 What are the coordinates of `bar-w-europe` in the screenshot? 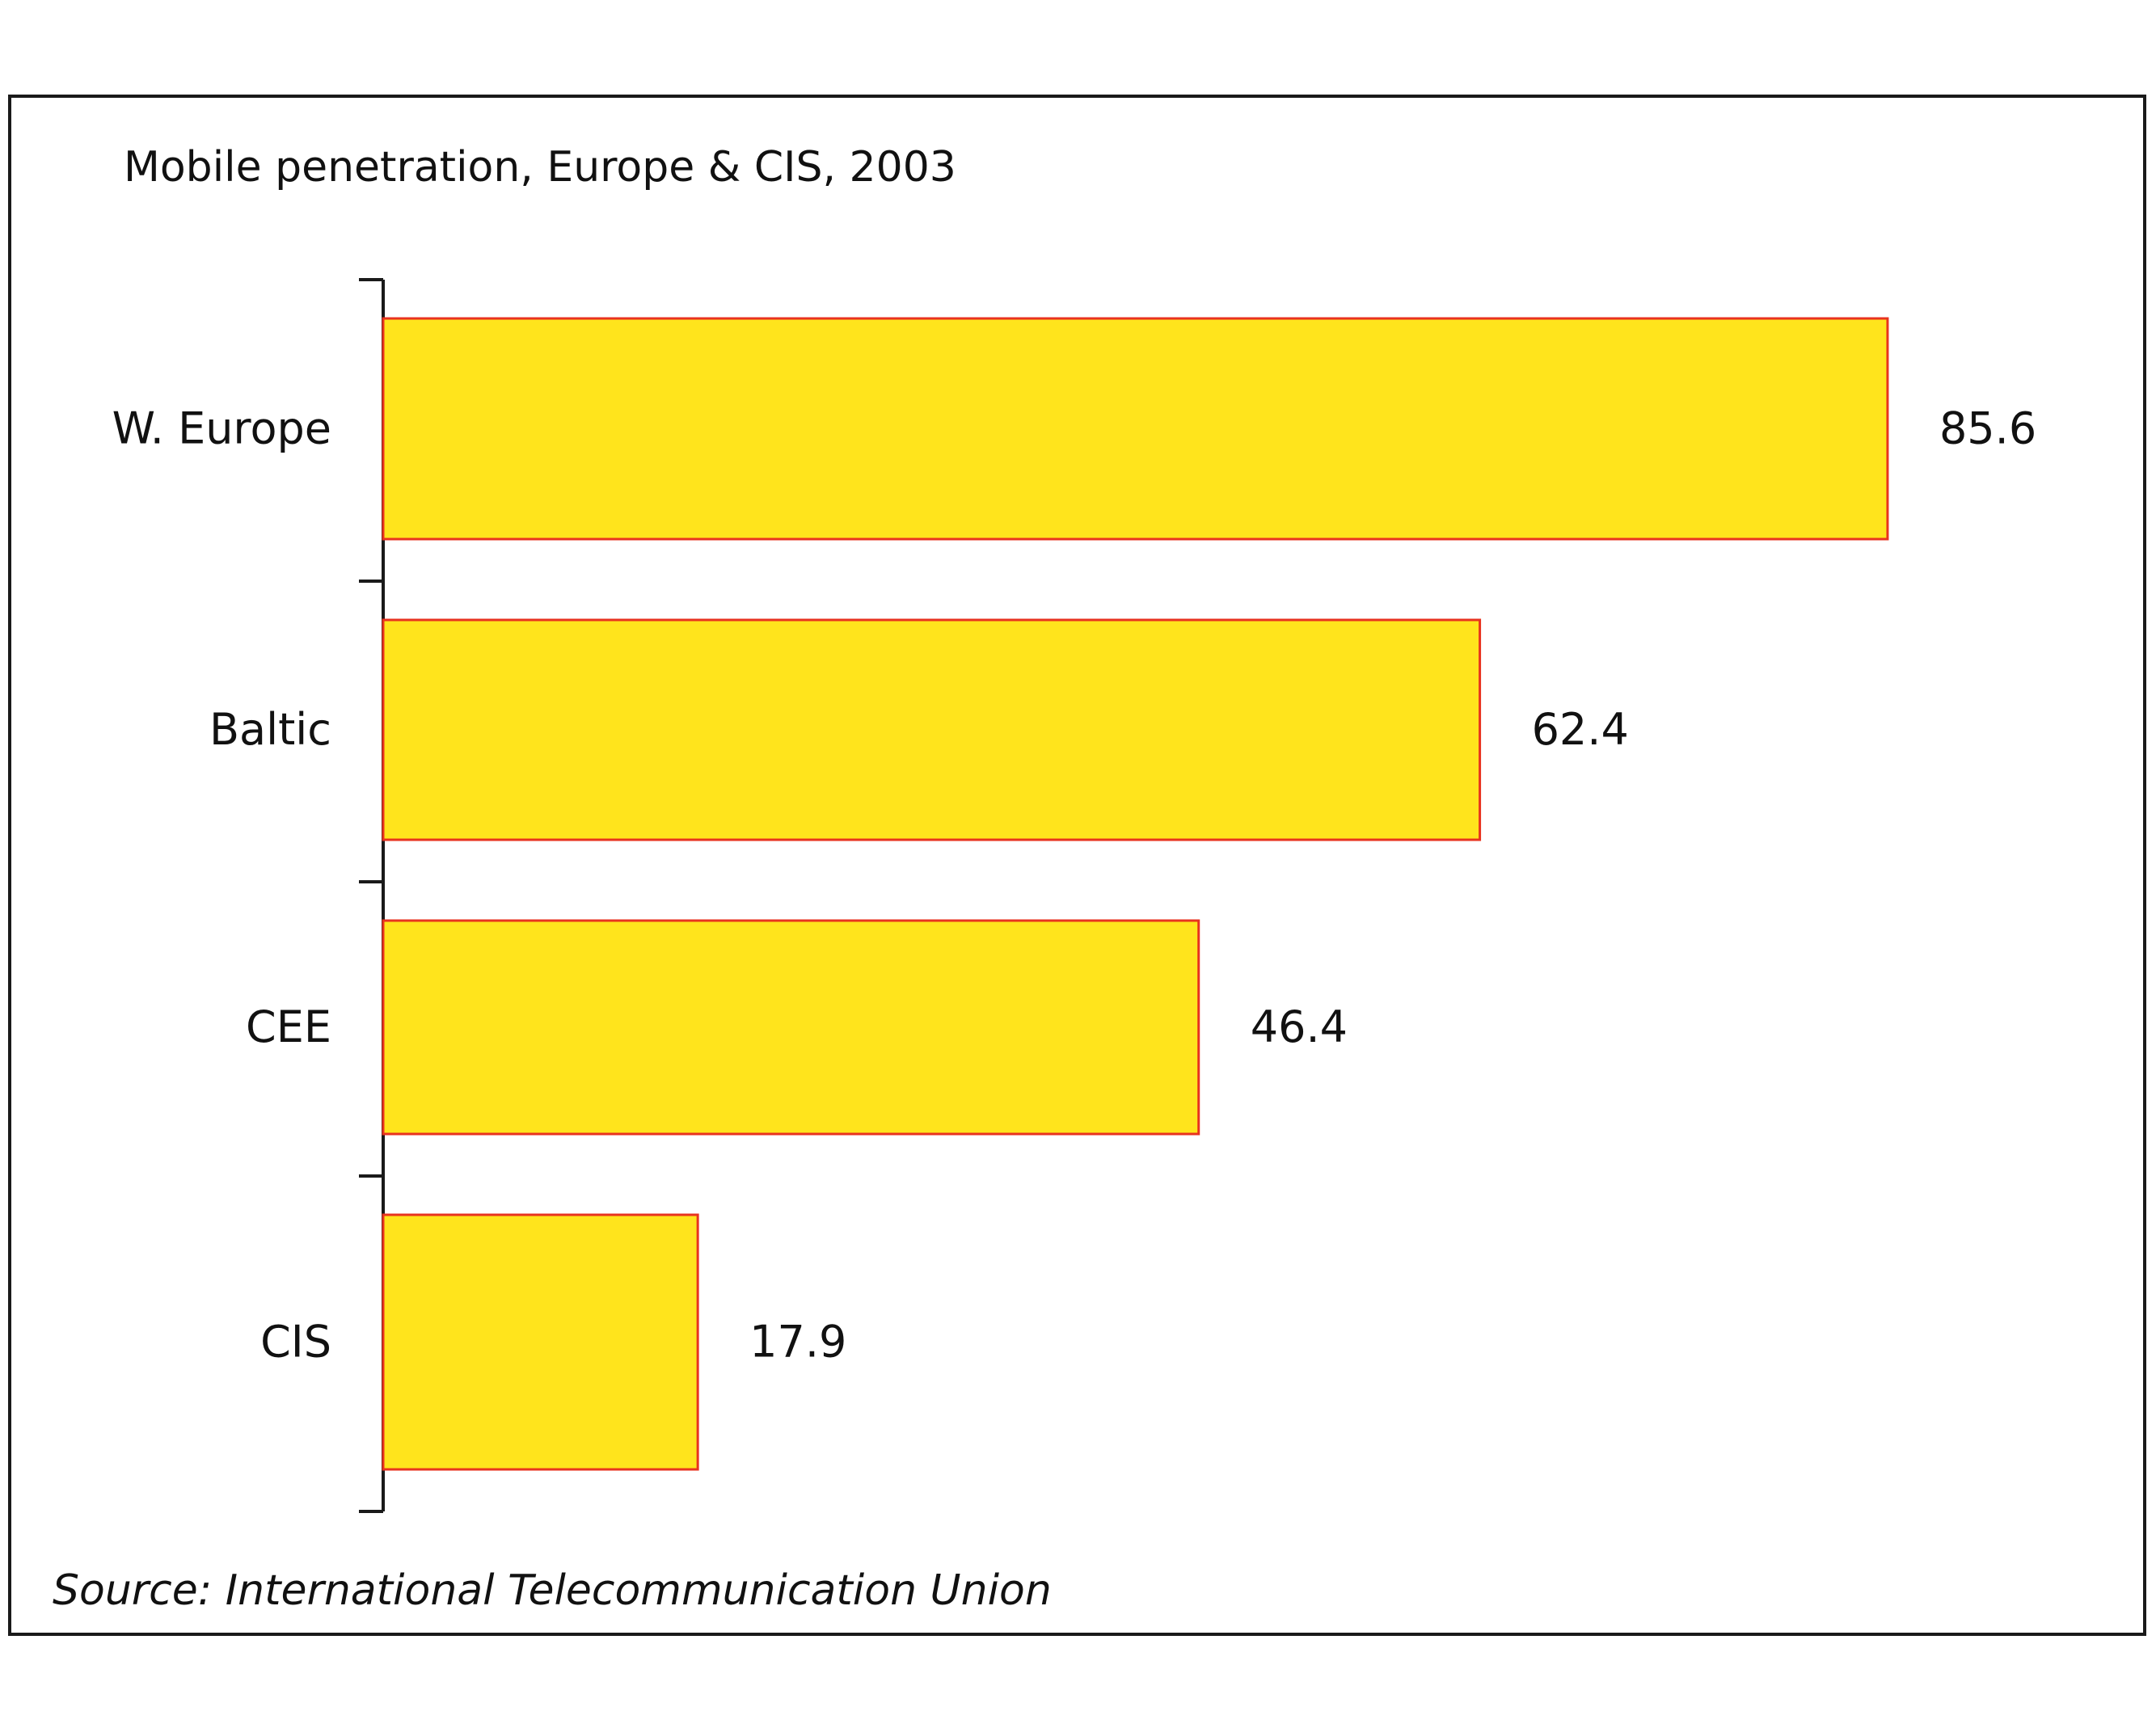 It's located at (1136, 429).